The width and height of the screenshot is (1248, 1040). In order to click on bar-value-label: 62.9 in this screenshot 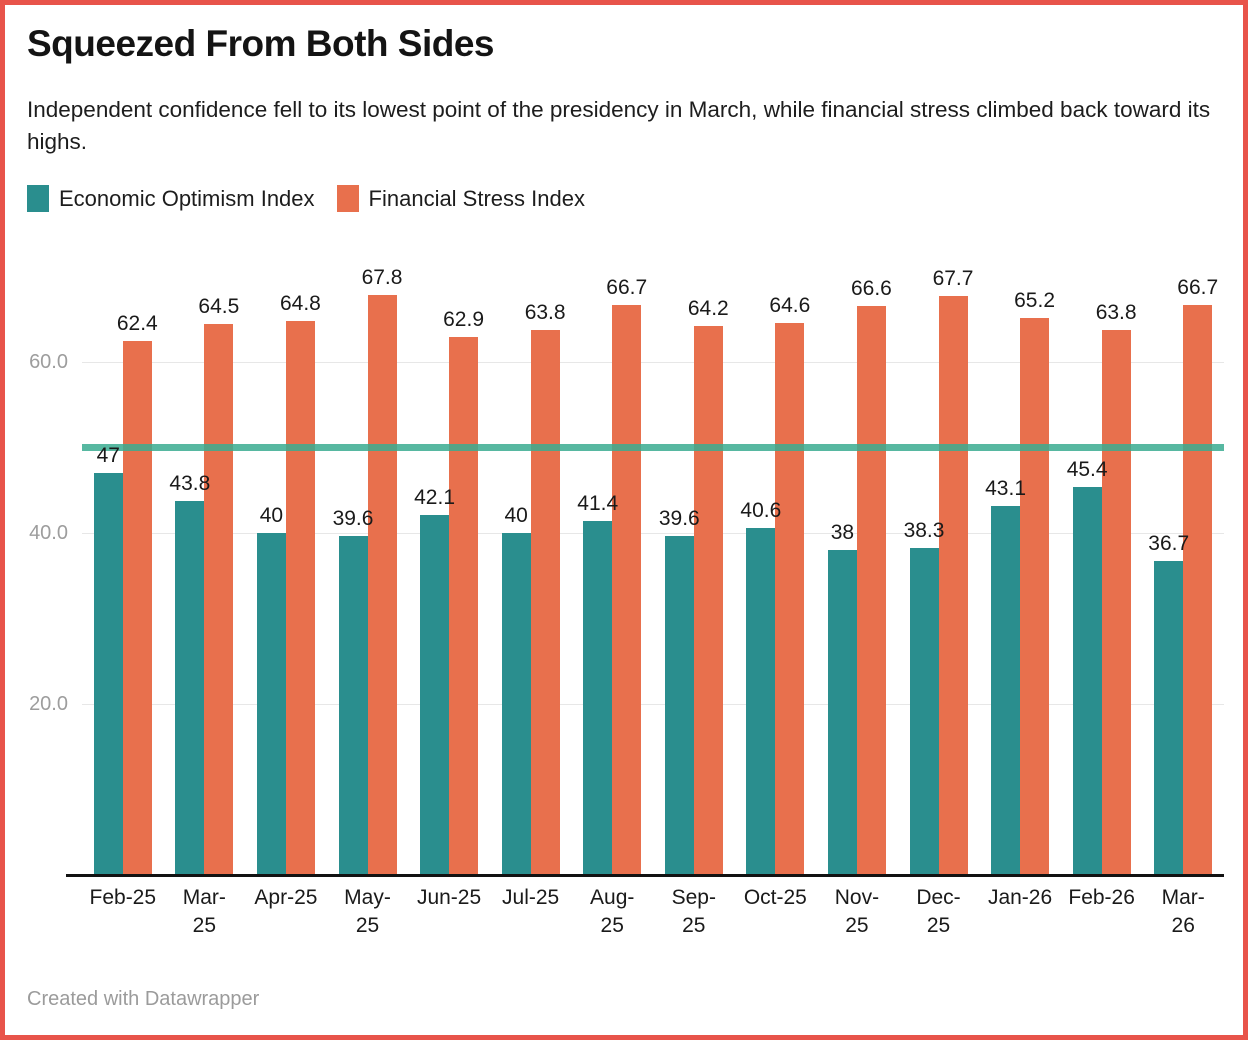, I will do `click(463, 320)`.